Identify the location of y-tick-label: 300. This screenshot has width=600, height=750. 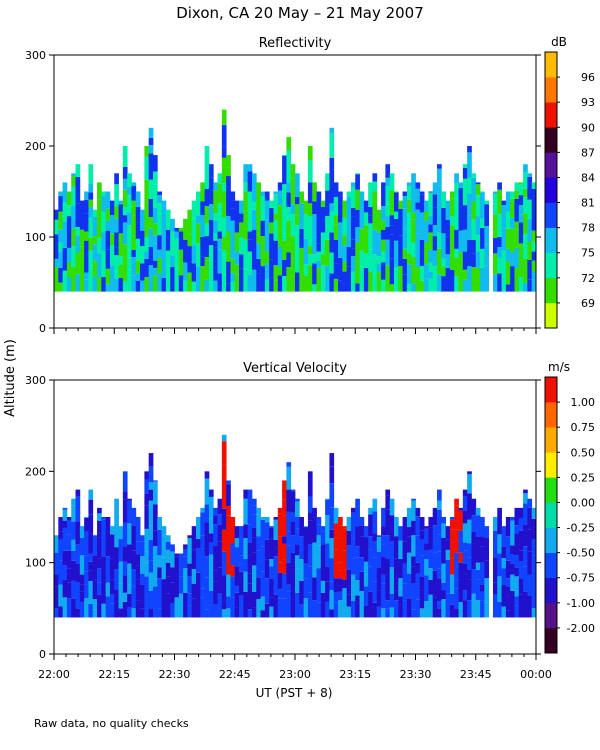
(35, 55).